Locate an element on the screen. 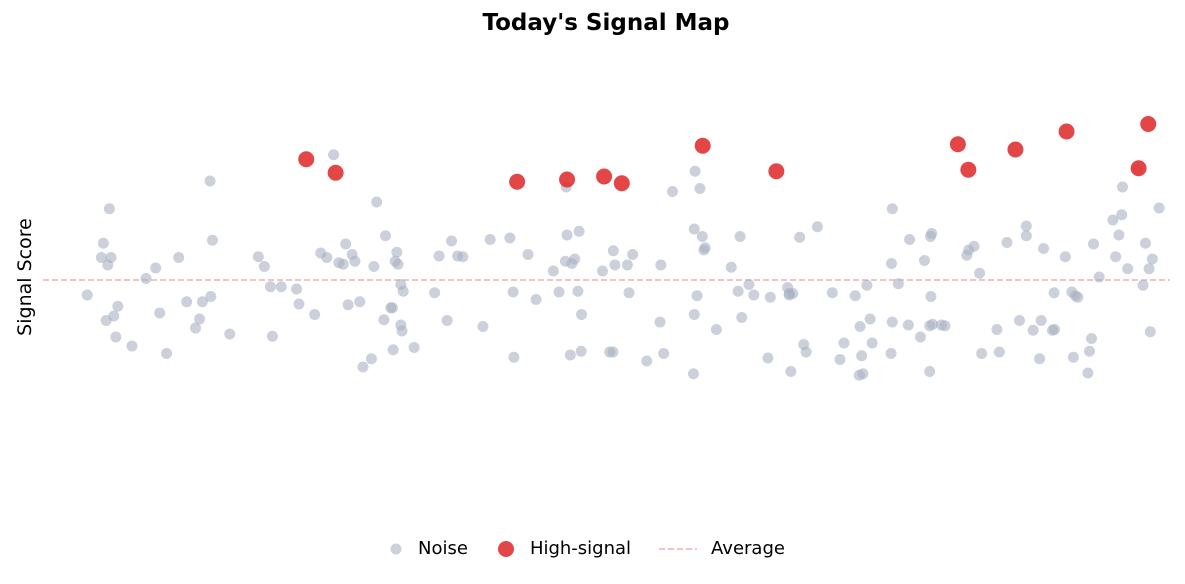  legend-item-average: Average is located at coordinates (722, 548).